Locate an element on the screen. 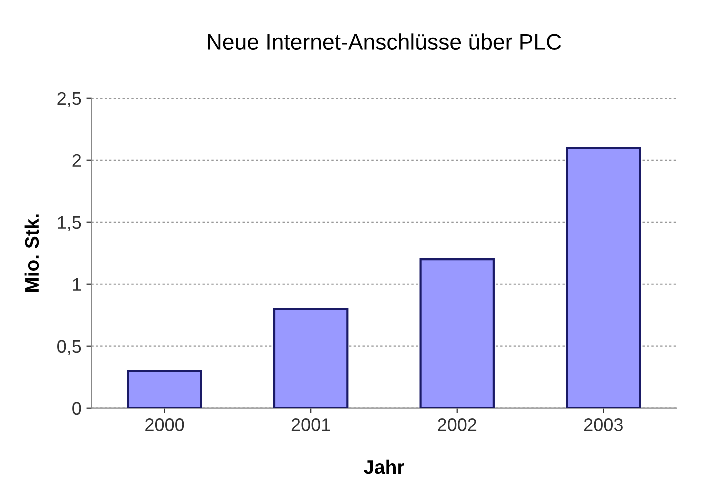 The width and height of the screenshot is (705, 492). x-tick-label: 2001 is located at coordinates (311, 425).